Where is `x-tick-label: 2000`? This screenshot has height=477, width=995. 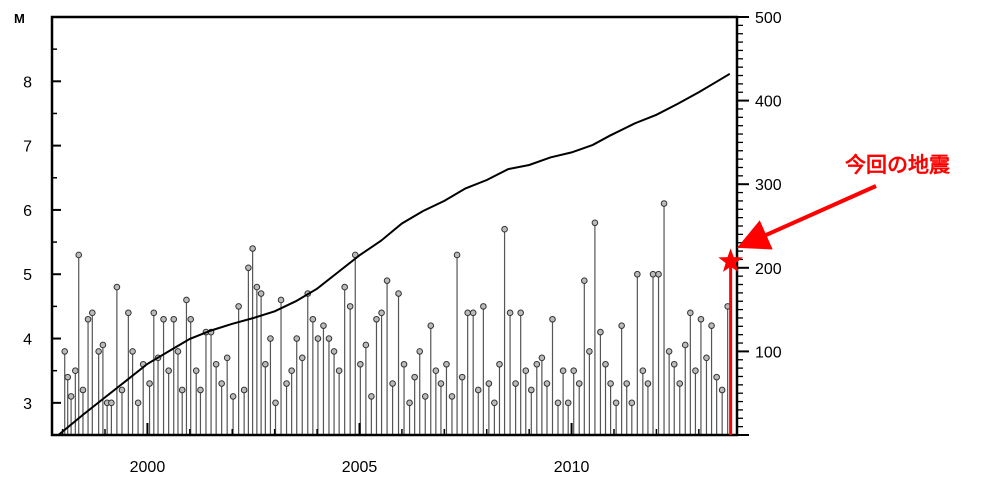
x-tick-label: 2000 is located at coordinates (148, 467).